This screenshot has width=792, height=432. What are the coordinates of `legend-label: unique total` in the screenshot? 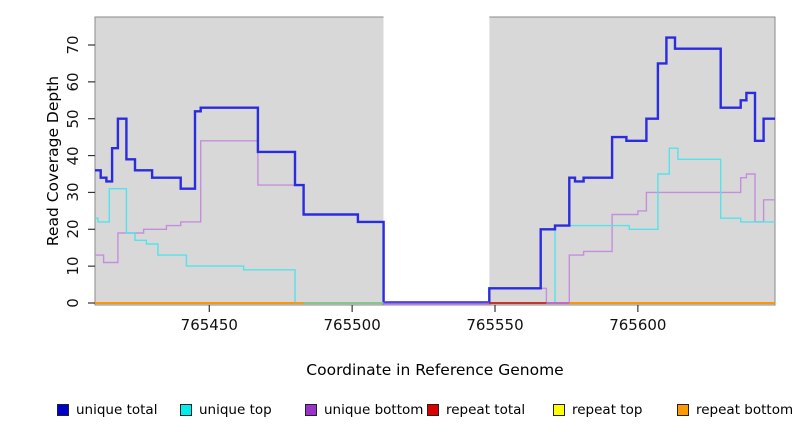 It's located at (117, 410).